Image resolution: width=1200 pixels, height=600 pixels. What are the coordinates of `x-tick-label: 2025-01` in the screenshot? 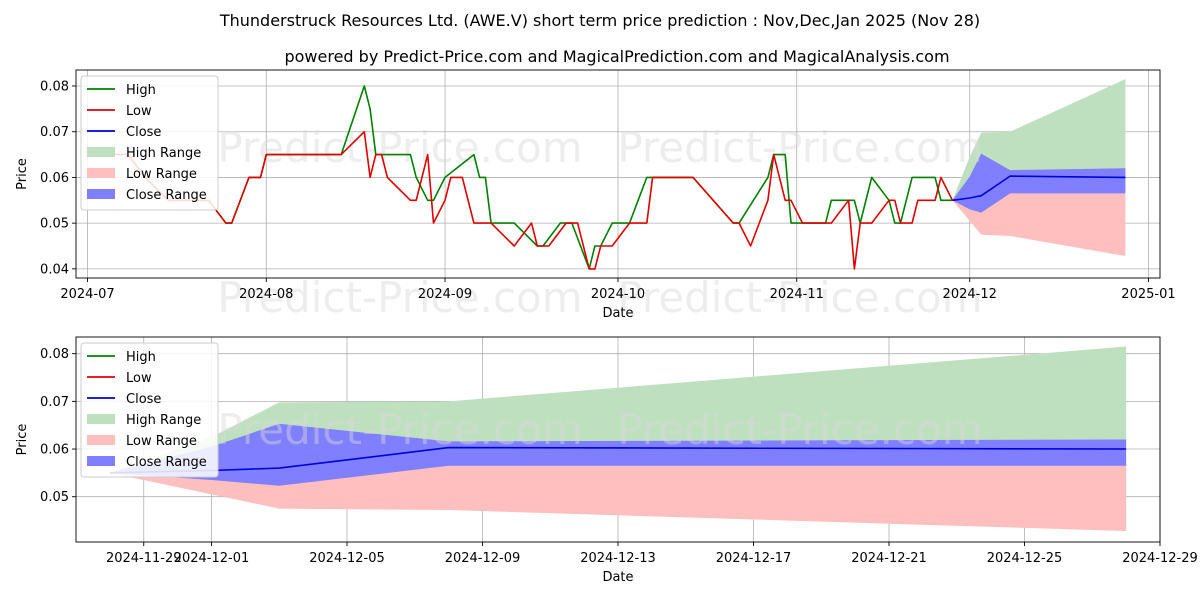 It's located at (1148, 294).